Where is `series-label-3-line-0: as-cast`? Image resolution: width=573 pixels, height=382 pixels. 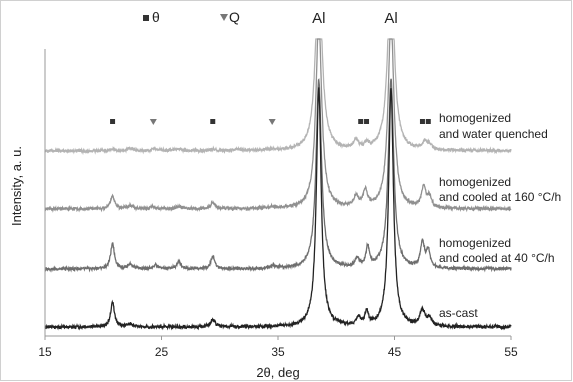
series-label-3-line-0: as-cast is located at coordinates (458, 313).